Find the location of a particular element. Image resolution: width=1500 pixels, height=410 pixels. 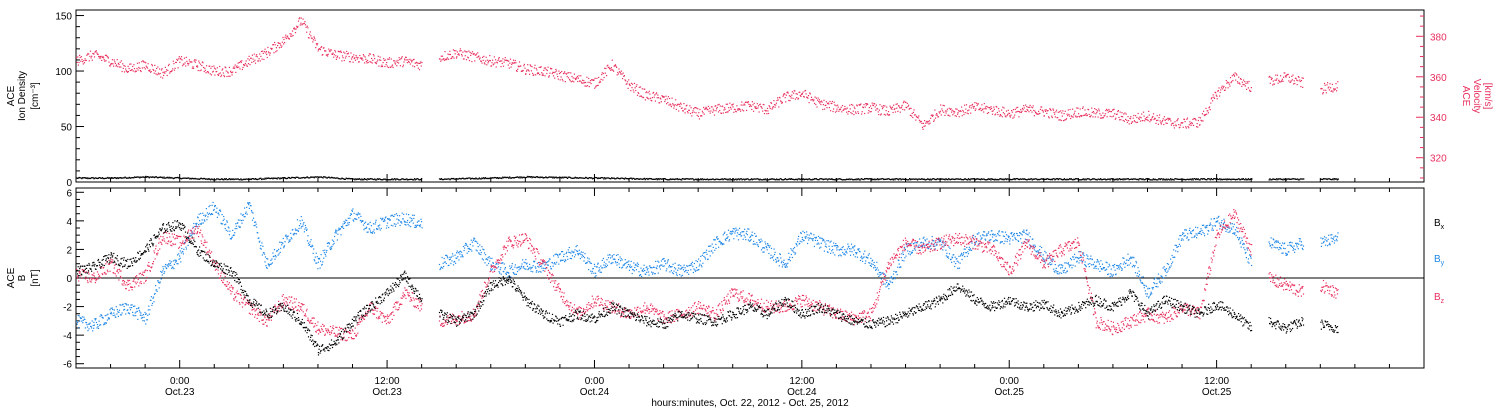

top-right-tick-label: 320 is located at coordinates (1438, 159).